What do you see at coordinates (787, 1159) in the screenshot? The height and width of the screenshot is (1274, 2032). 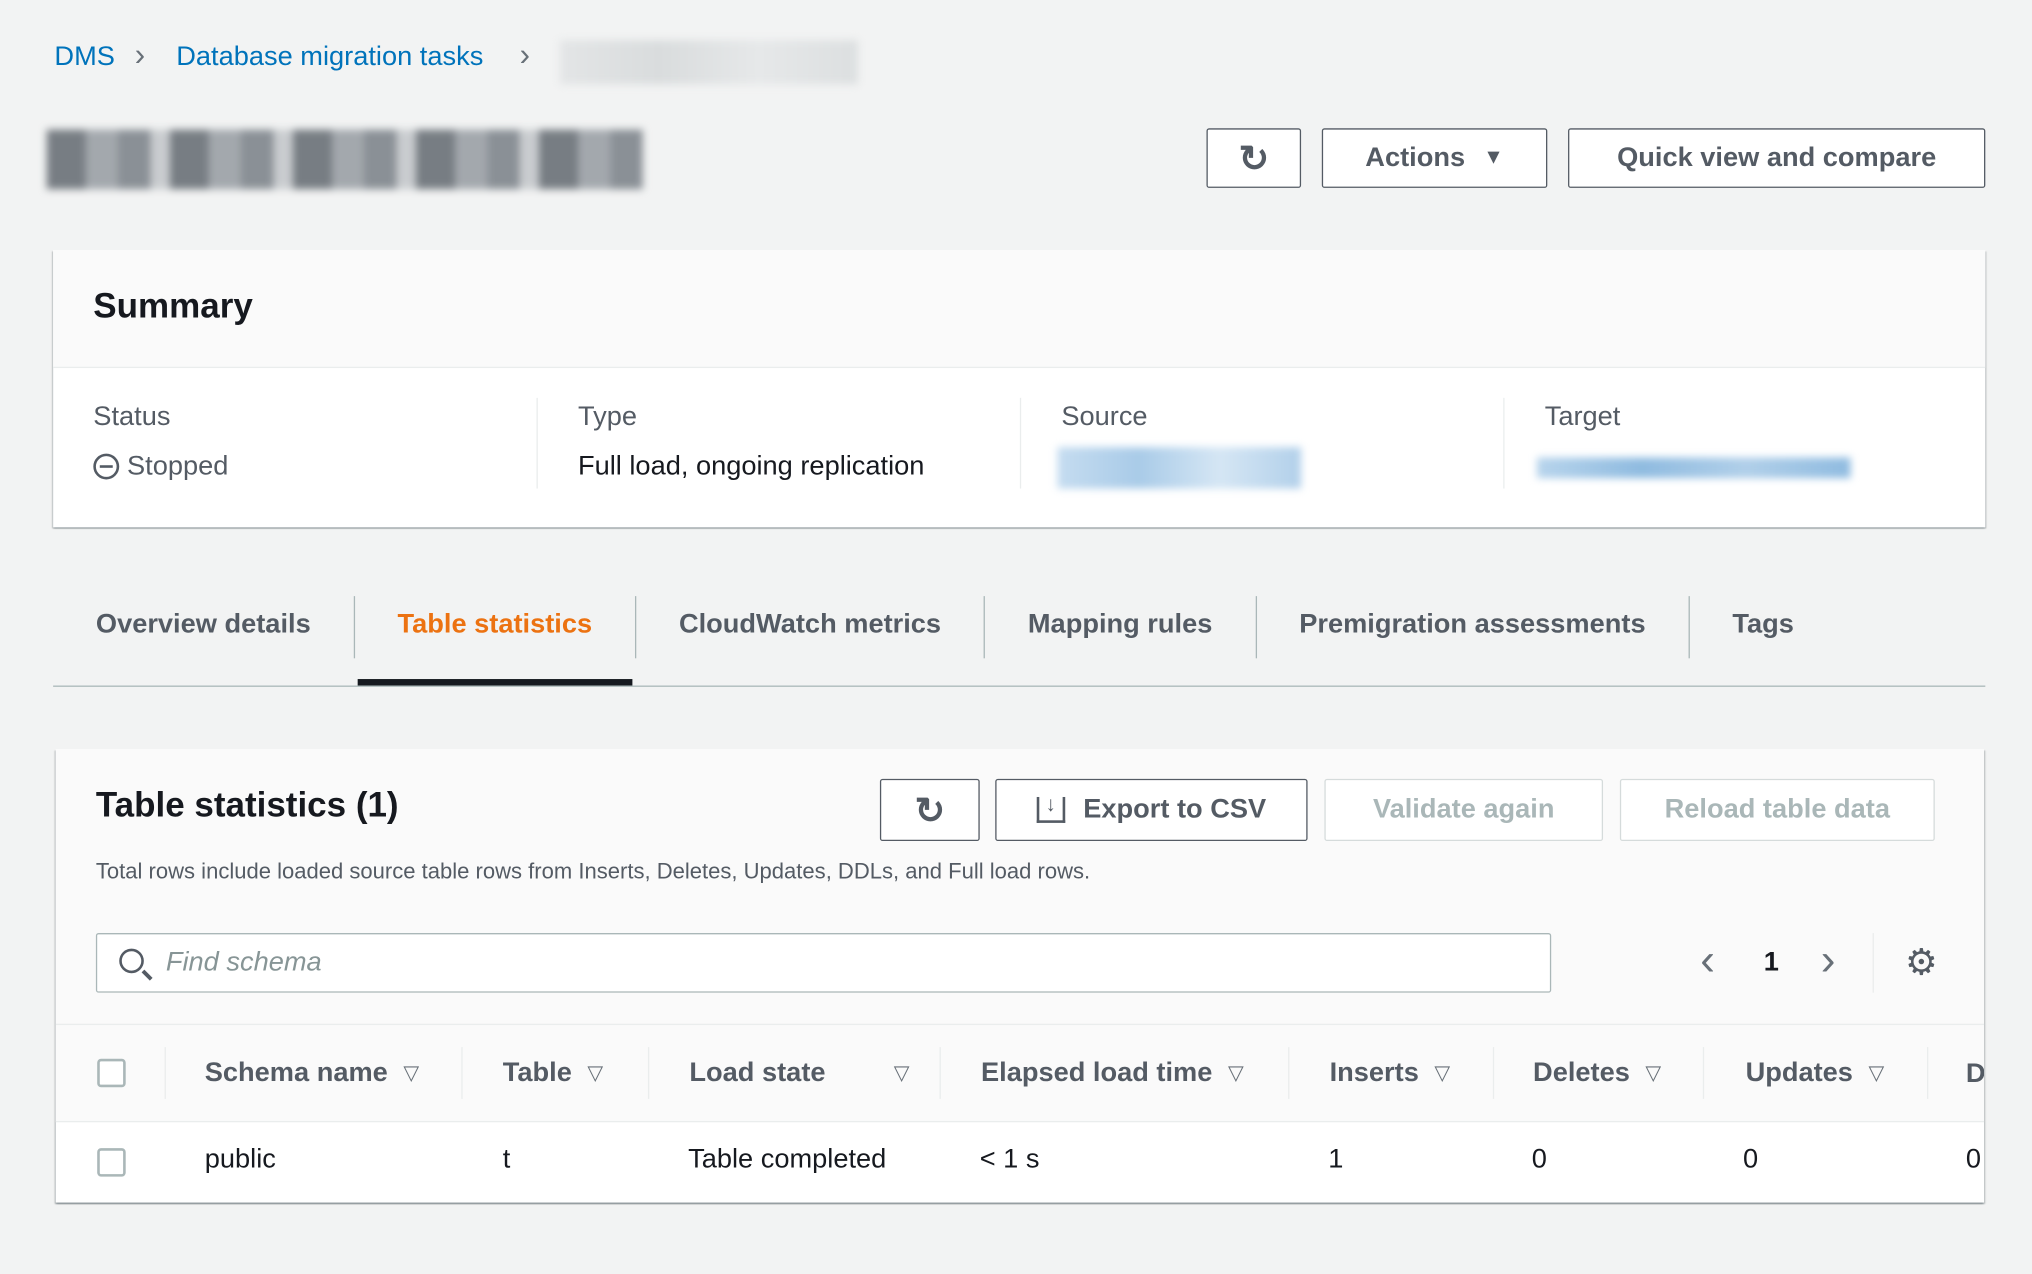 I see `cell-load-state: Table completed` at bounding box center [787, 1159].